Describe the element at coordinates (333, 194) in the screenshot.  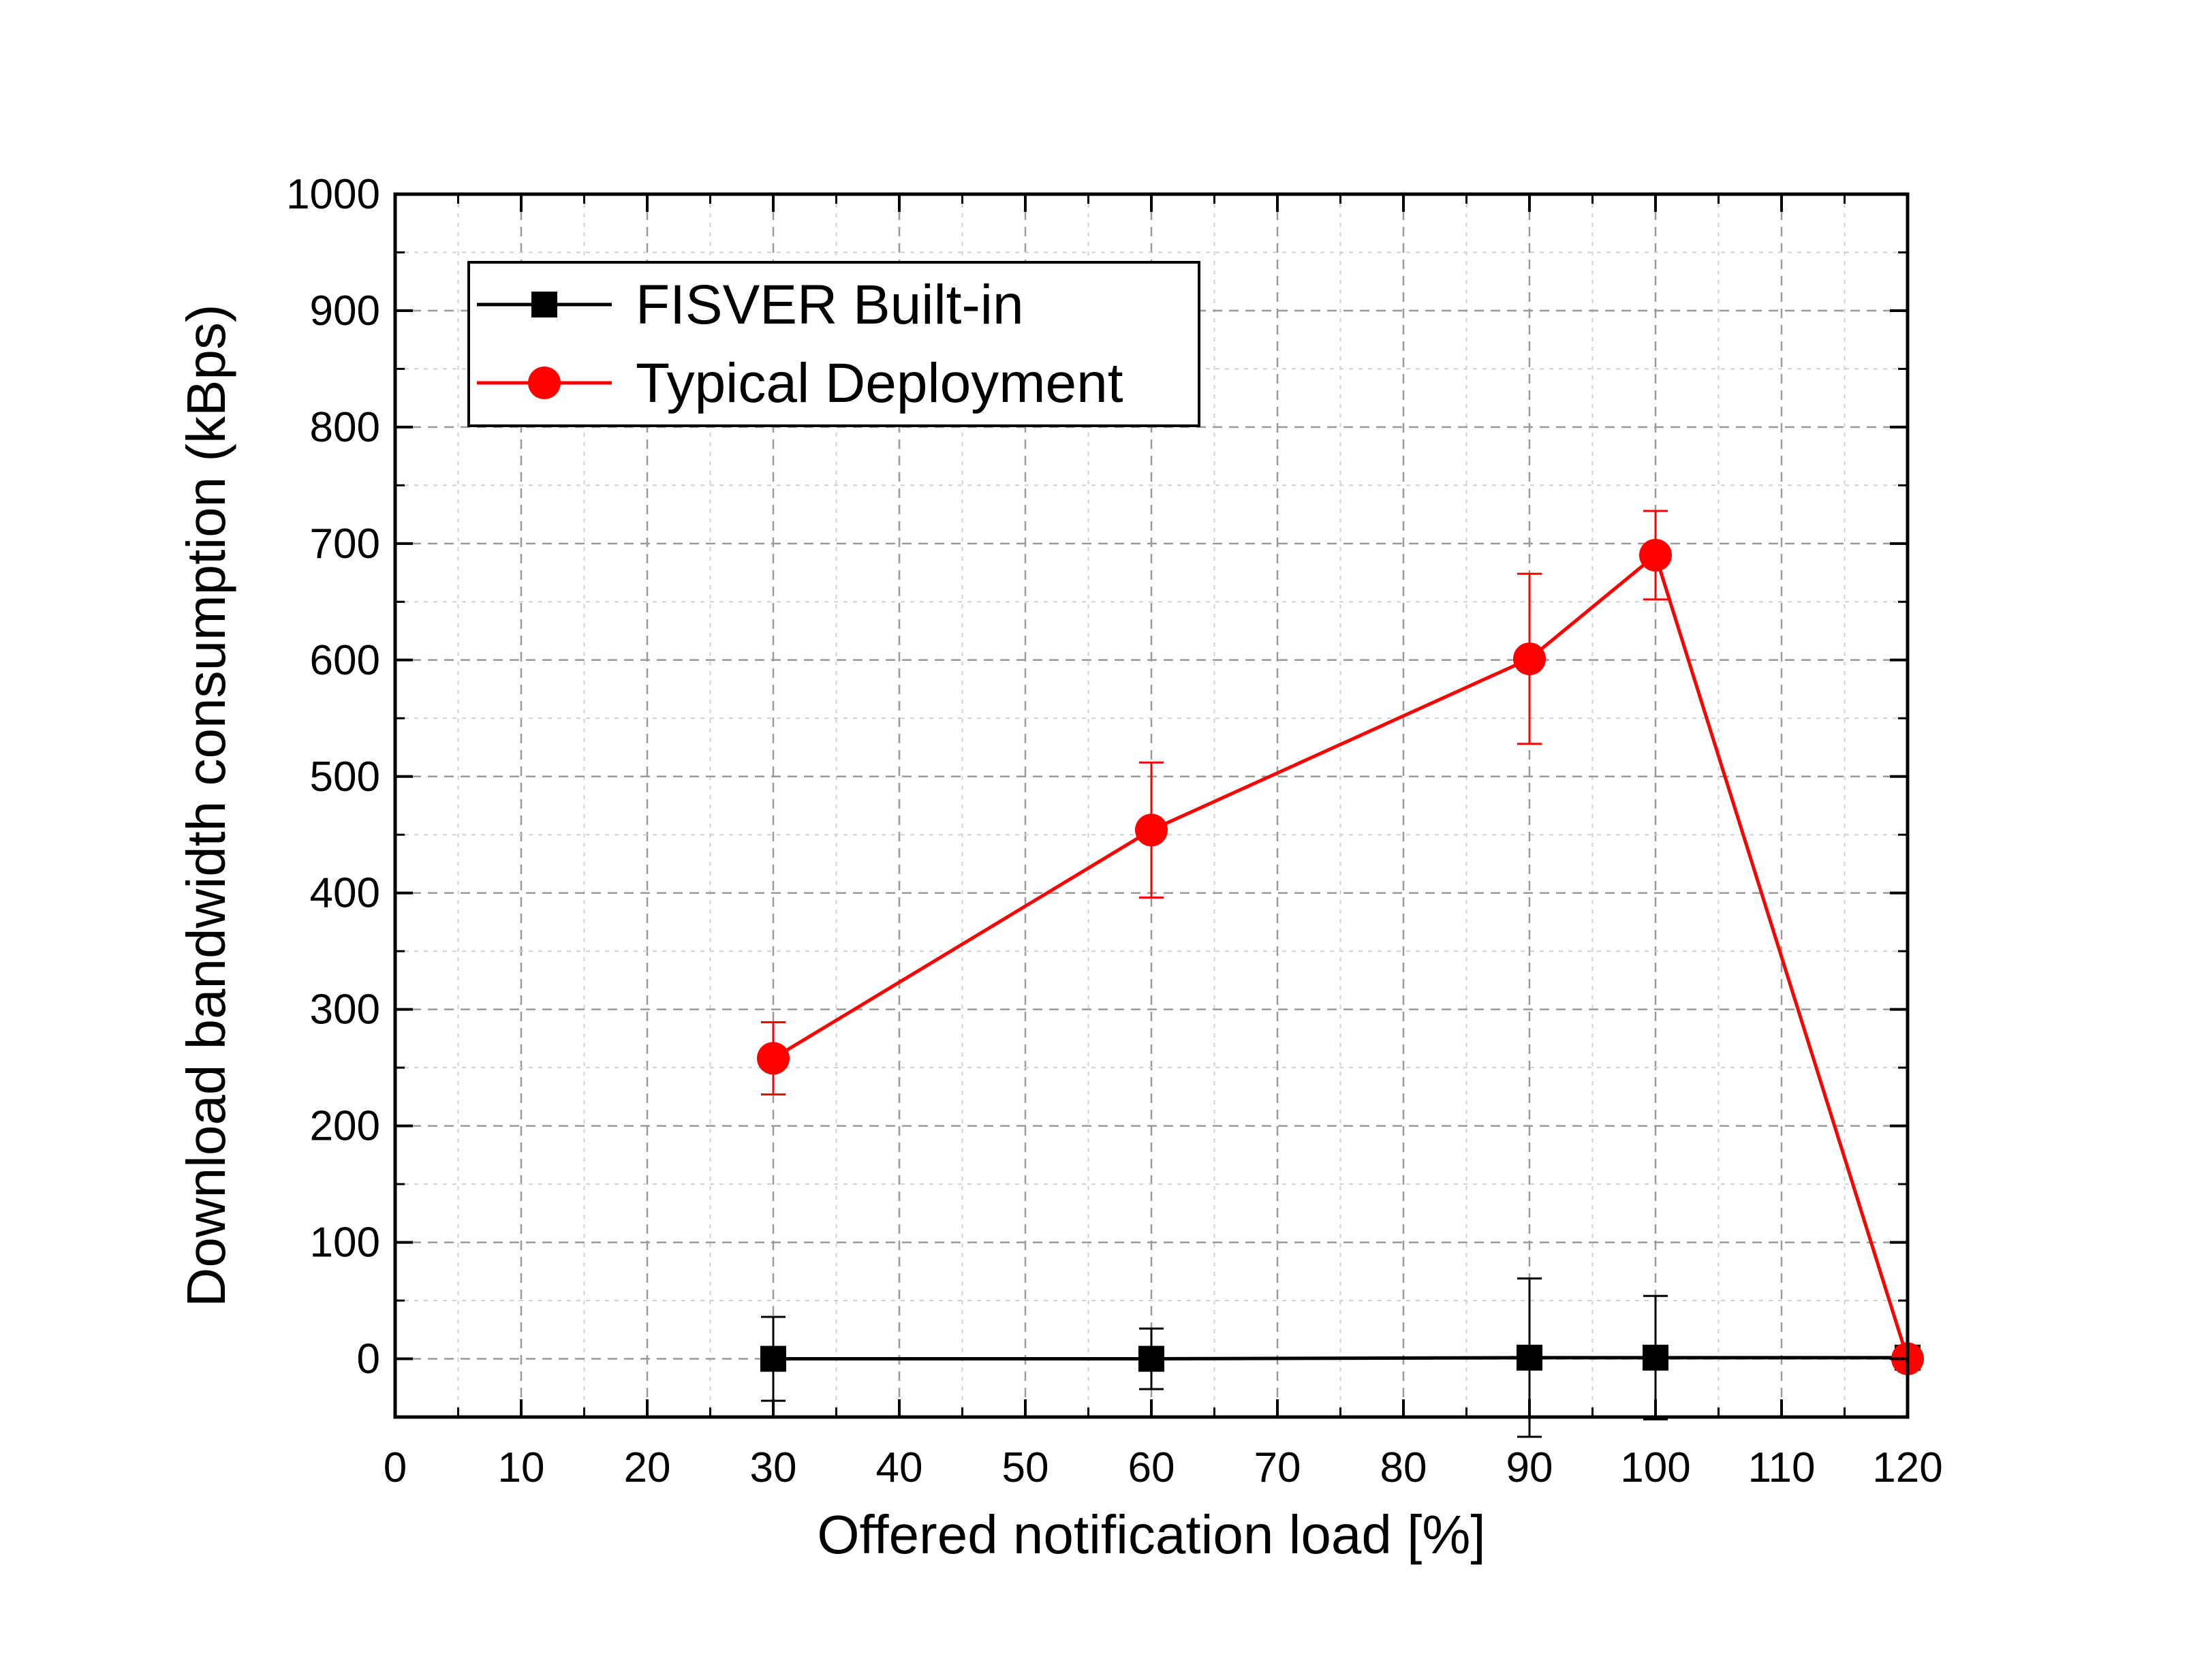
I see `y-tick-label: 1000` at that location.